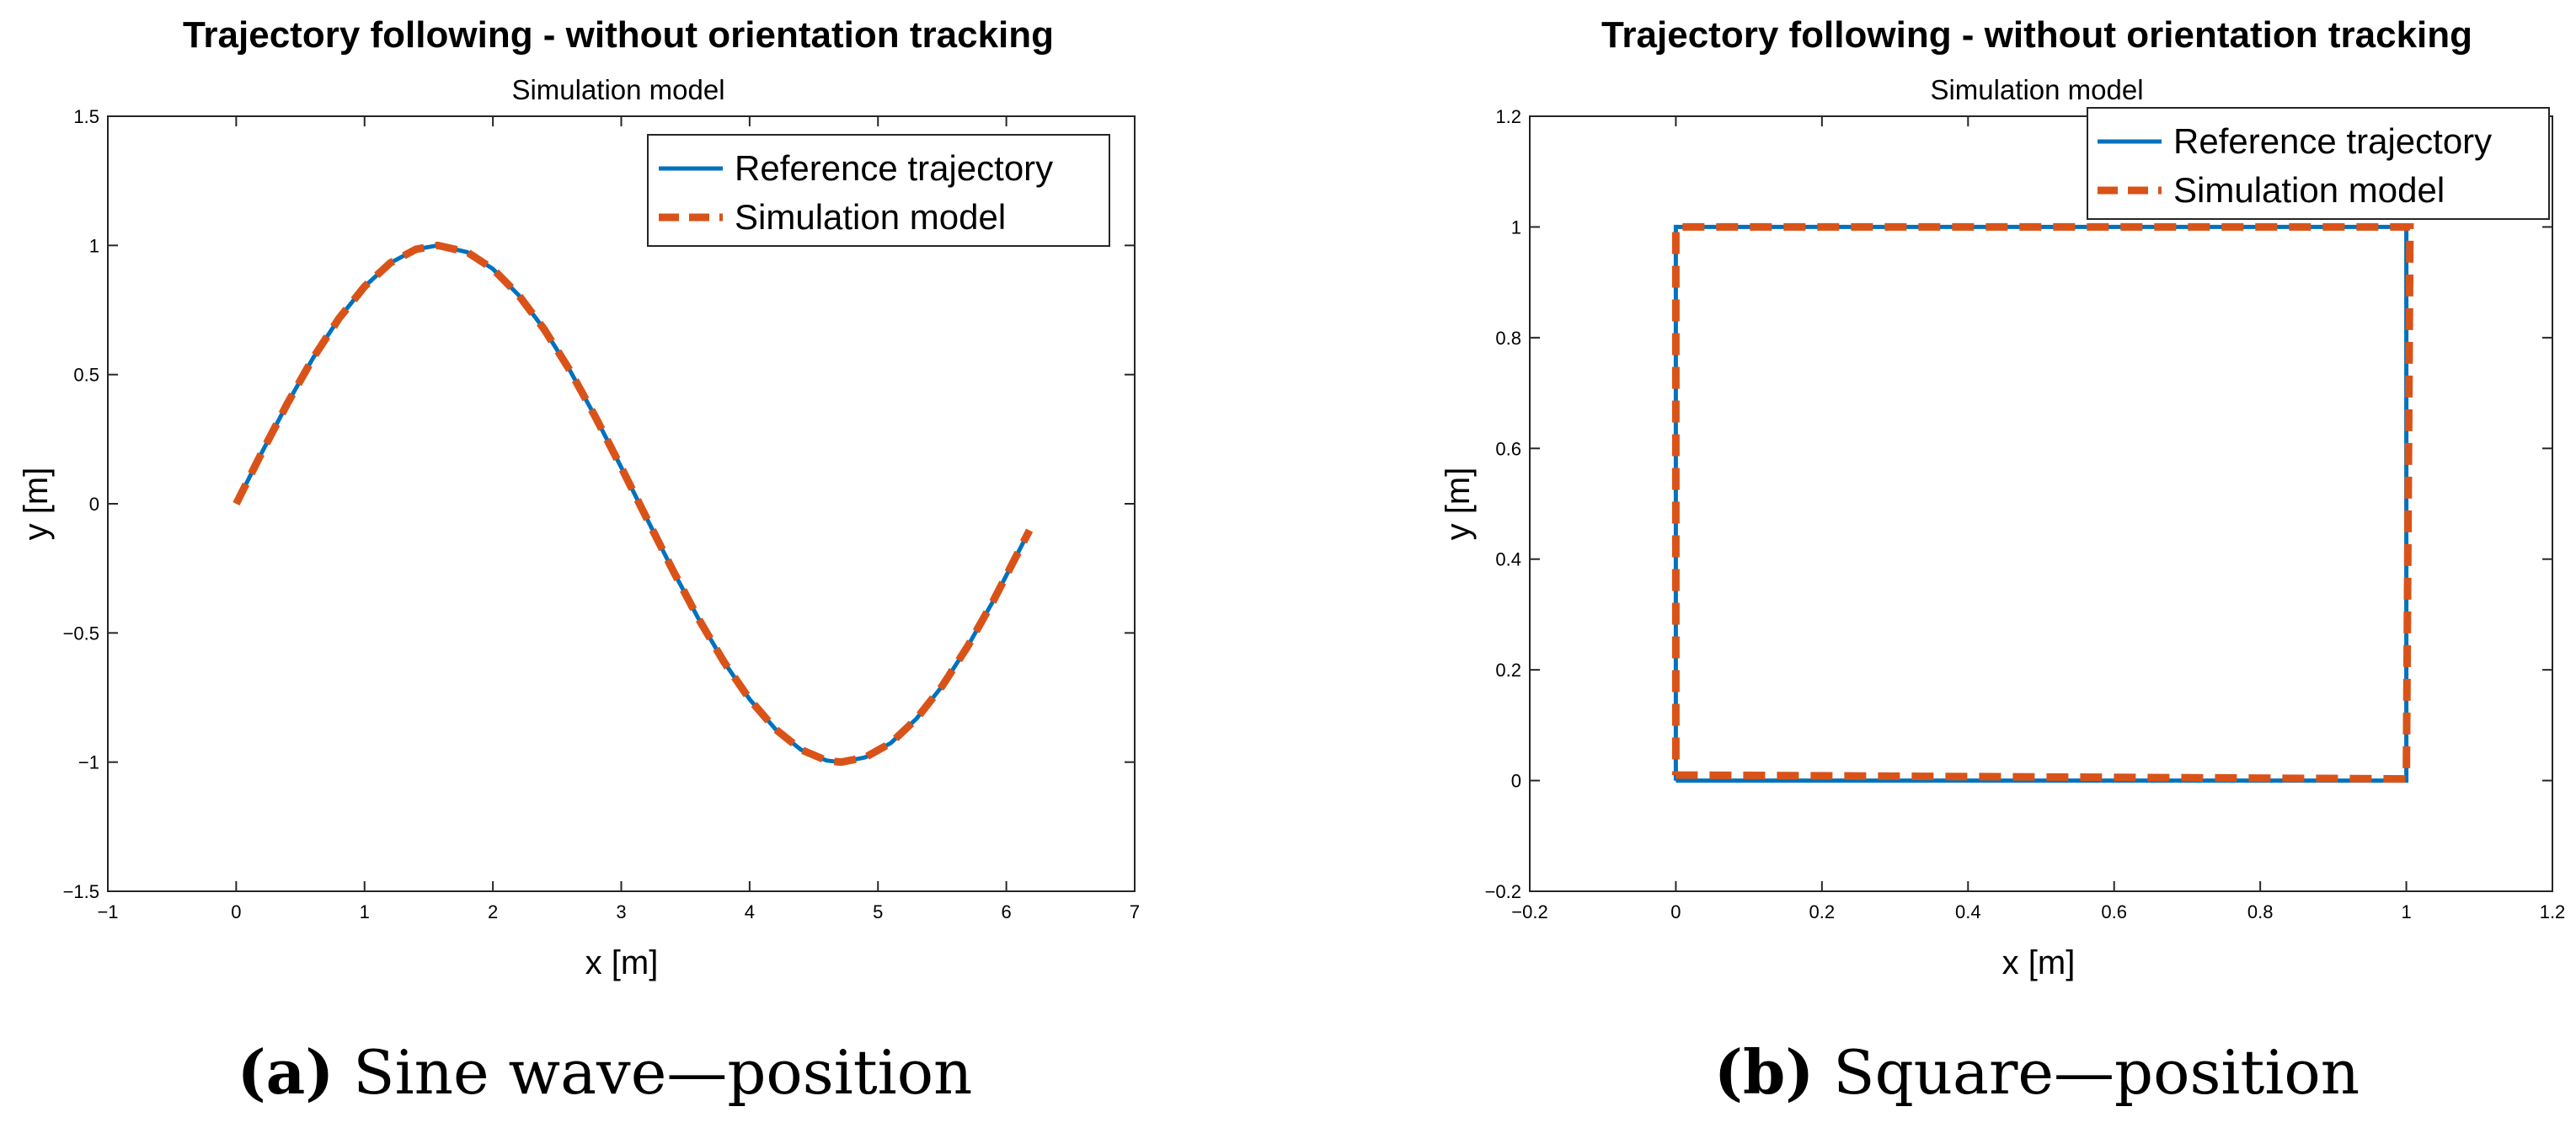 Image resolution: width=2576 pixels, height=1128 pixels. What do you see at coordinates (86, 116) in the screenshot?
I see `chart-a-ytick-label: 1.5` at bounding box center [86, 116].